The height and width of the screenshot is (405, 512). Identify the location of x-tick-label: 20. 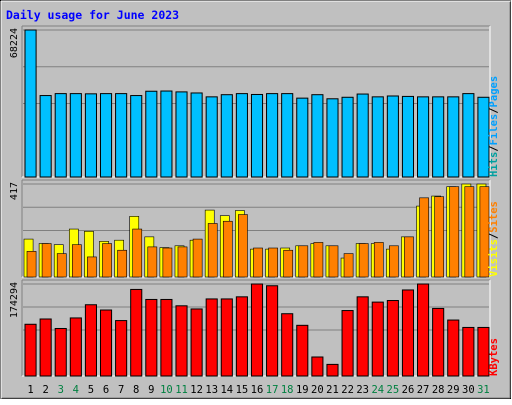
(317, 390).